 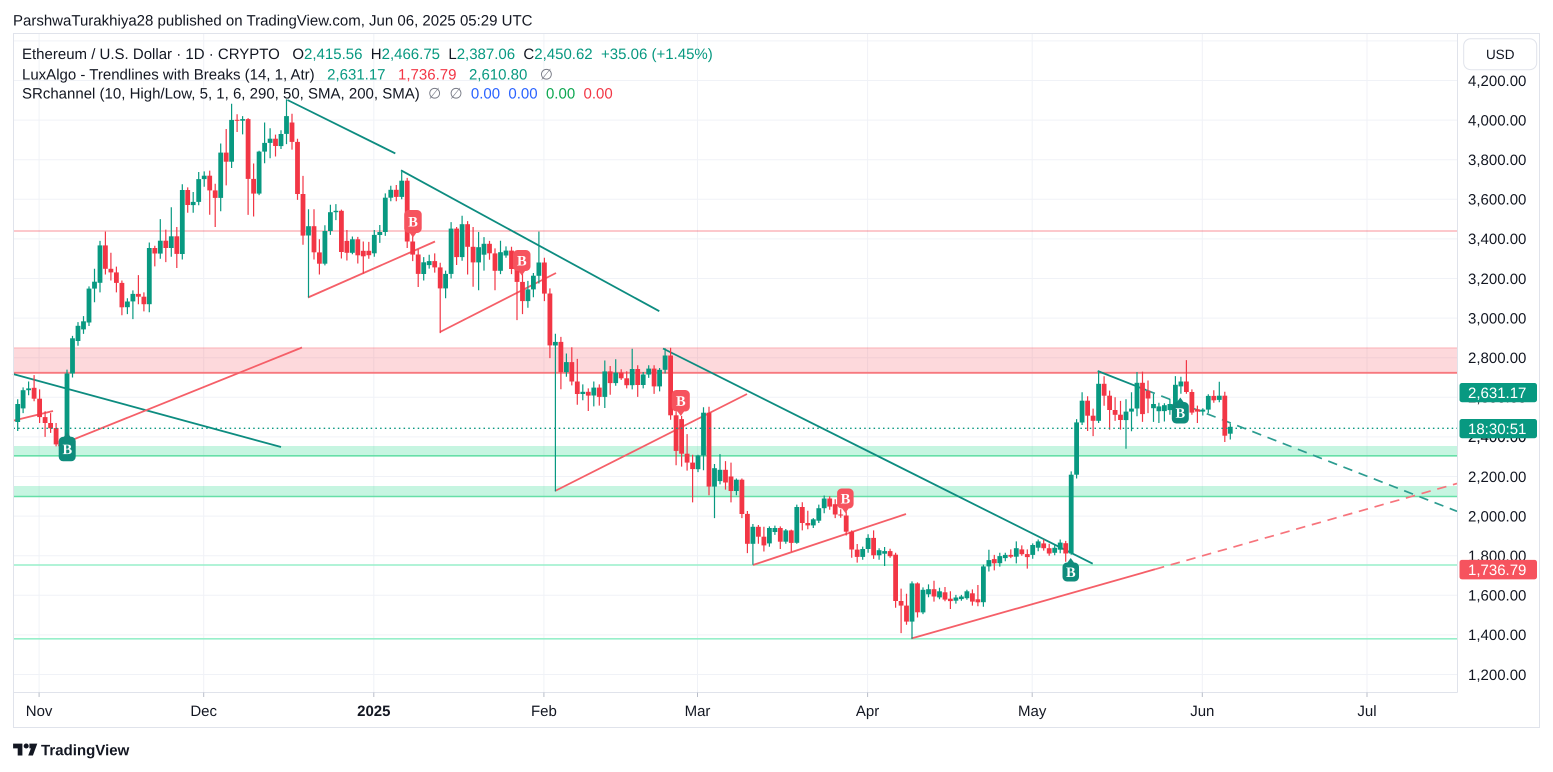 What do you see at coordinates (1500, 54) in the screenshot?
I see `svg-text: USD` at bounding box center [1500, 54].